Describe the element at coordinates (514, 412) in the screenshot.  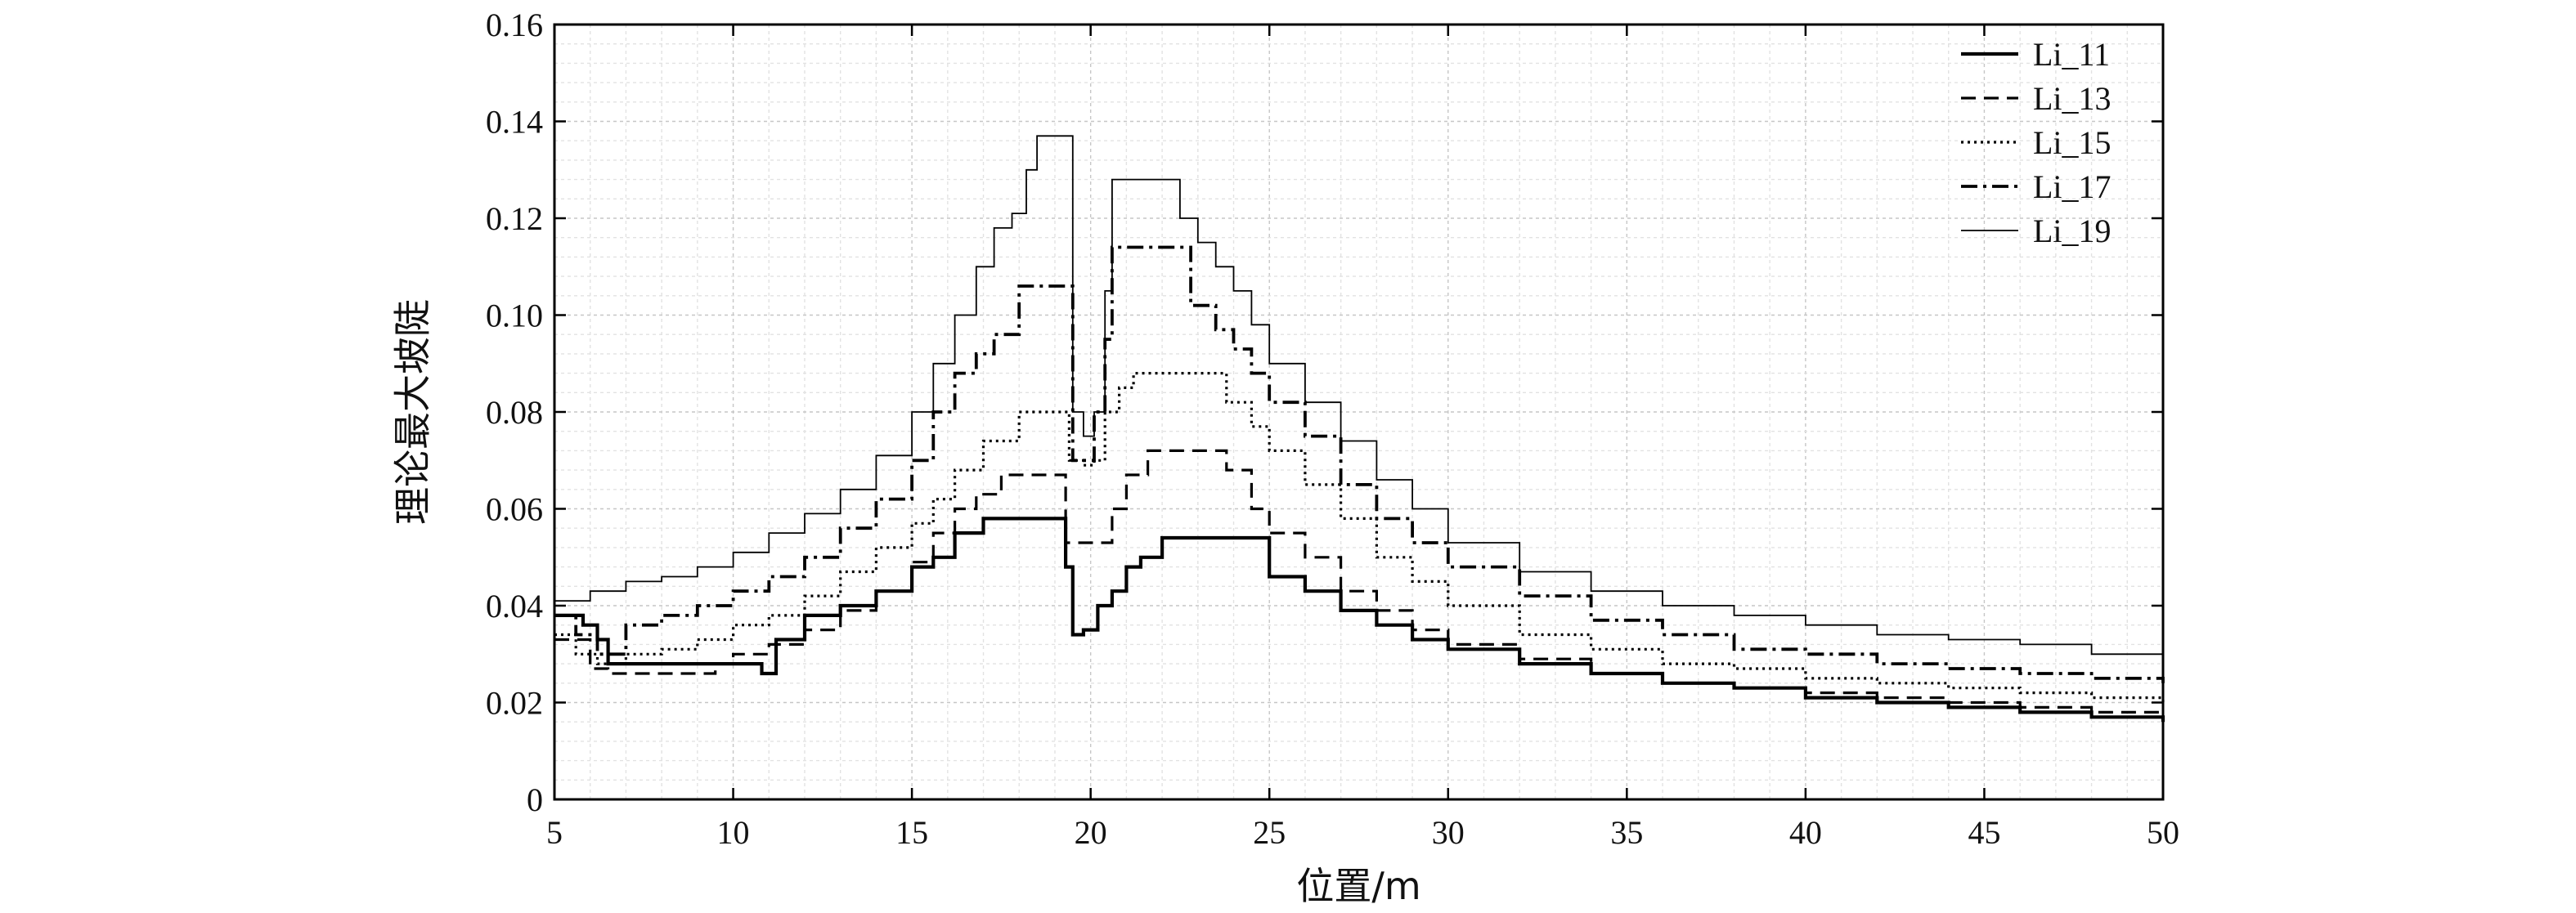
I see `y-tick-label: 0.08` at that location.